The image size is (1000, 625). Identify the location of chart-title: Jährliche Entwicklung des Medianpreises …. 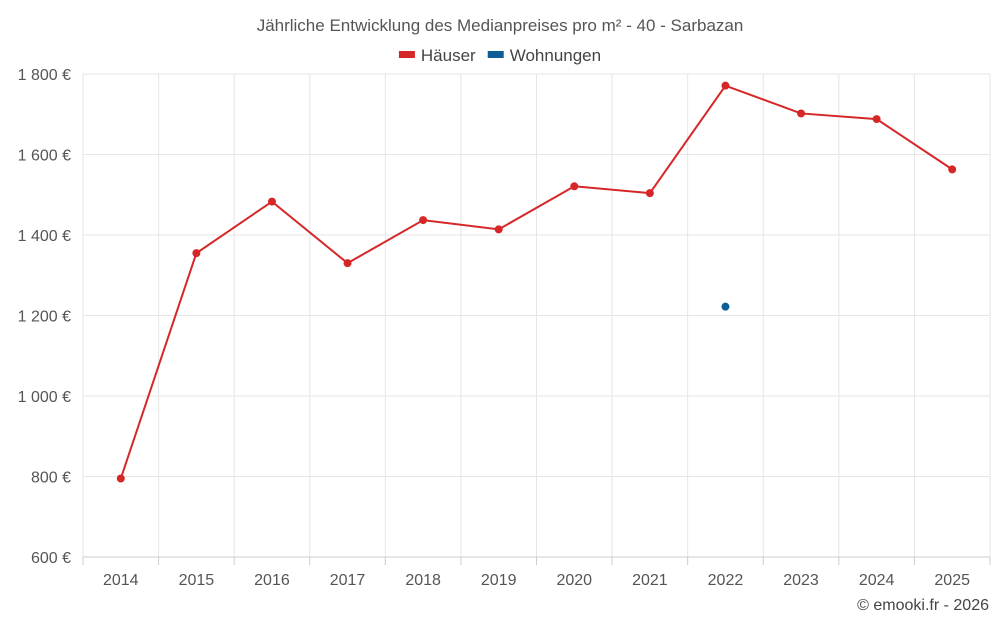
(500, 25).